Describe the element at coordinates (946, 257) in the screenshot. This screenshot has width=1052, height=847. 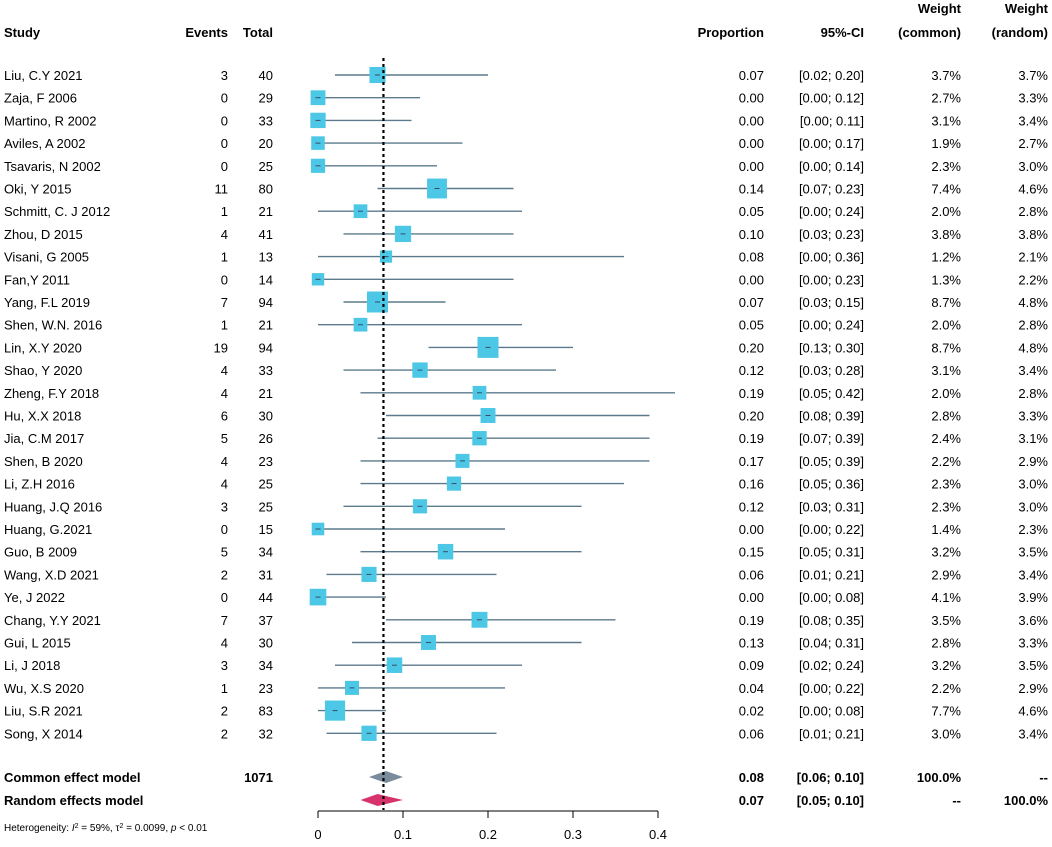
I see `weight-common-value: 1.2%` at that location.